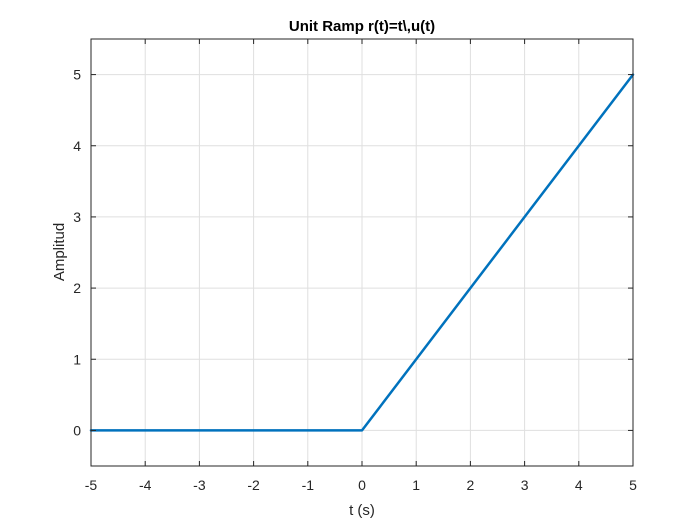 Image resolution: width=700 pixels, height=530 pixels. I want to click on y-tick-label: 5, so click(77, 75).